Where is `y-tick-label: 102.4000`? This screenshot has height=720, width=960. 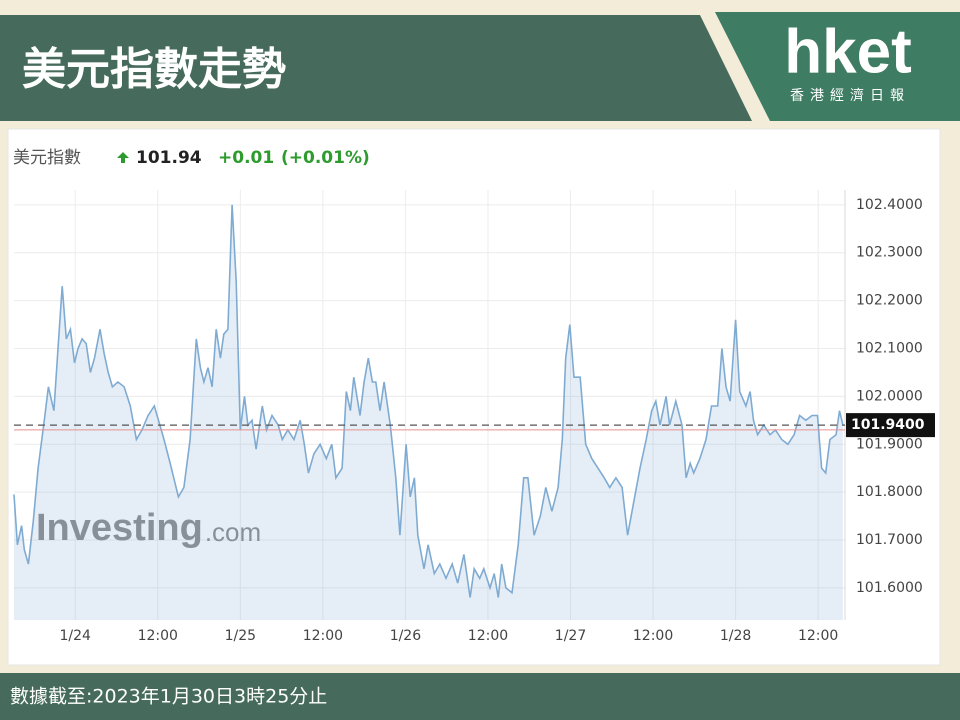 y-tick-label: 102.4000 is located at coordinates (889, 205).